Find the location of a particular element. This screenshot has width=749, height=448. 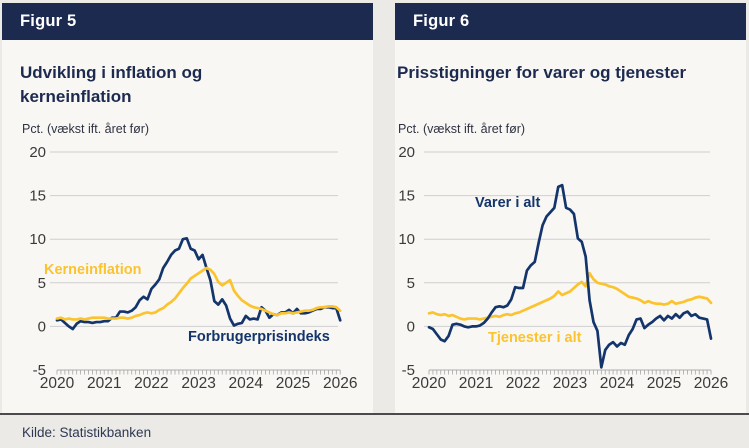

figure-6-title: Prisstigninger for varer og tjenester is located at coordinates (542, 72).